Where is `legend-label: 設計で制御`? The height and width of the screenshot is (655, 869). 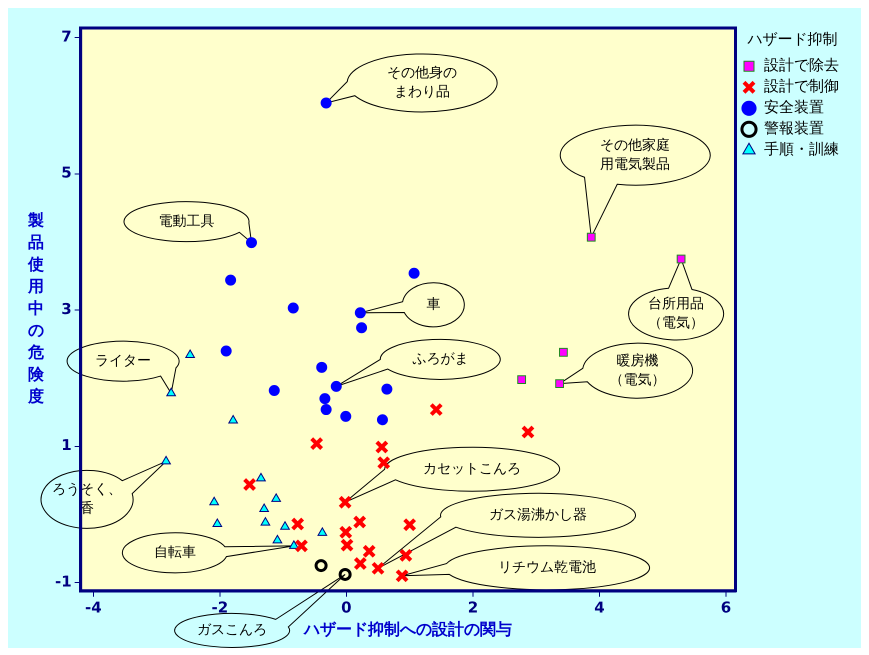 legend-label: 設計で制御 is located at coordinates (801, 86).